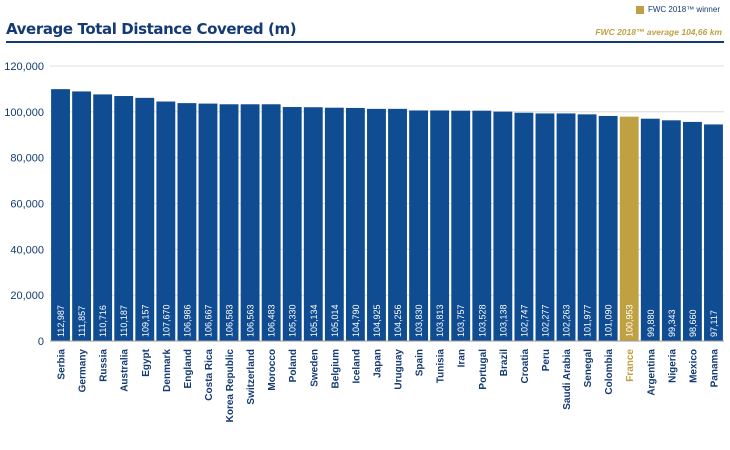  Describe the element at coordinates (103, 321) in the screenshot. I see `bar-value-label: 110,716` at that location.